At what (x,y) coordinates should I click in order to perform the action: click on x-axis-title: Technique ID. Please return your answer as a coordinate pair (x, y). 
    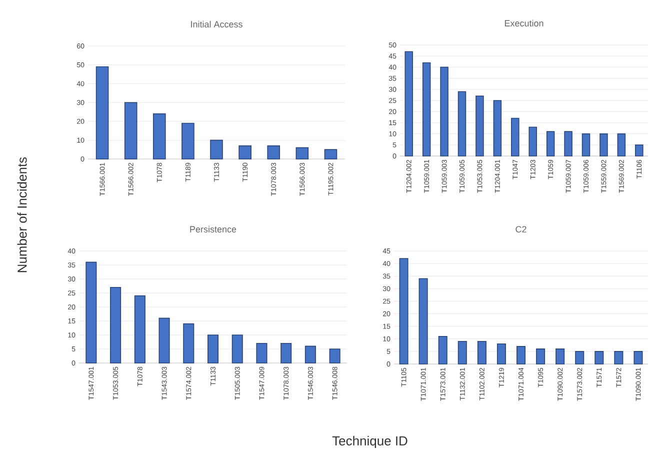
    Looking at the image, I should click on (370, 442).